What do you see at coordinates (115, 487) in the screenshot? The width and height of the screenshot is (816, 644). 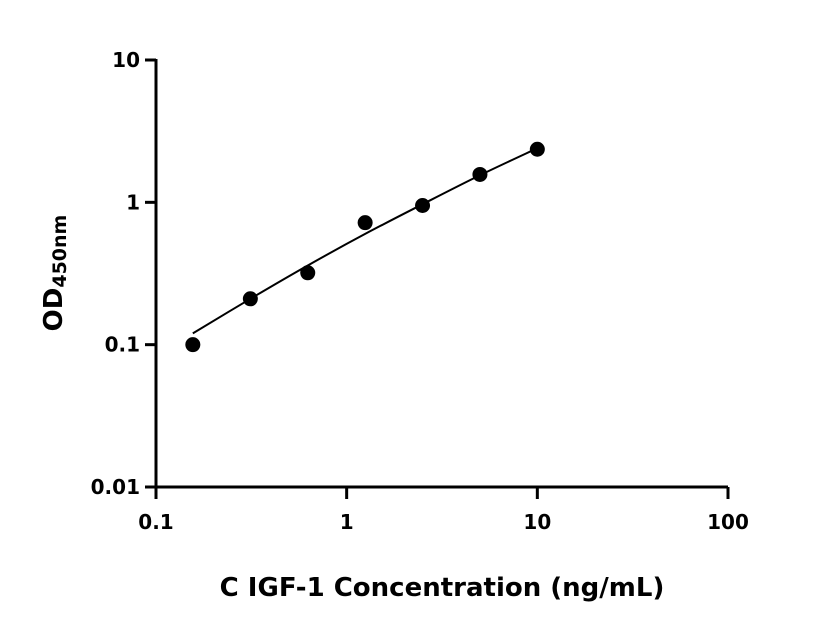 I see `y-tick-label: 0.01` at bounding box center [115, 487].